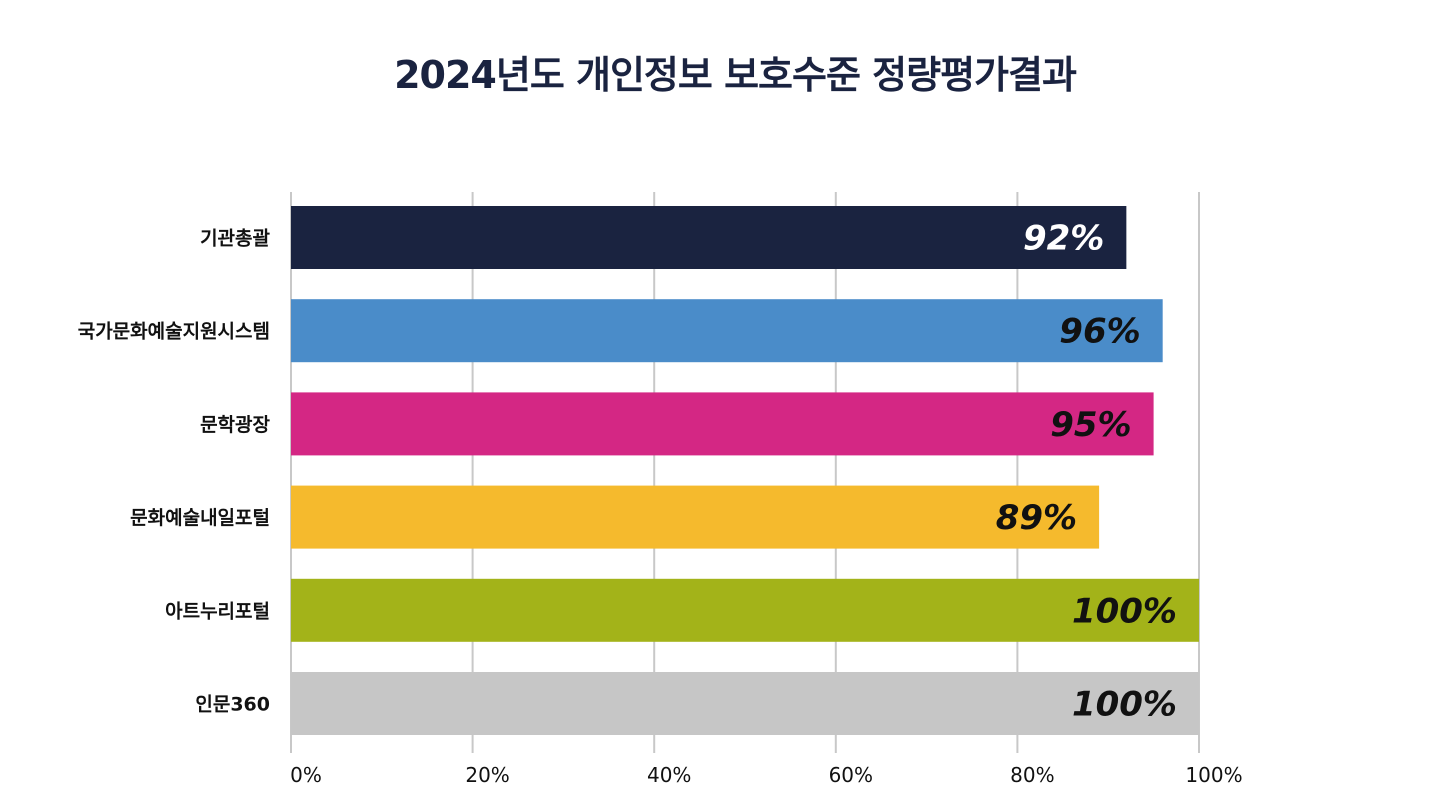 This screenshot has height=800, width=1442. Describe the element at coordinates (851, 775) in the screenshot. I see `x-tick-label: 60%` at that location.